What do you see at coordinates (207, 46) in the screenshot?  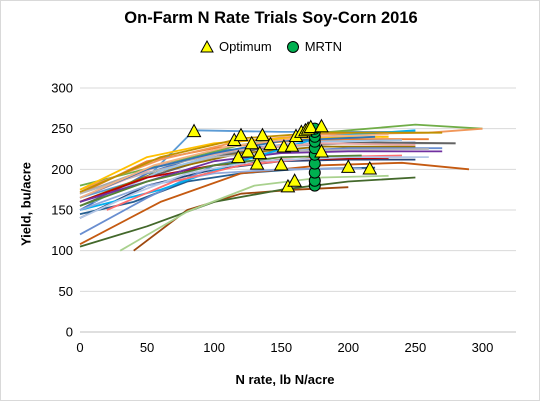 I see `triangle-marker-icon` at bounding box center [207, 46].